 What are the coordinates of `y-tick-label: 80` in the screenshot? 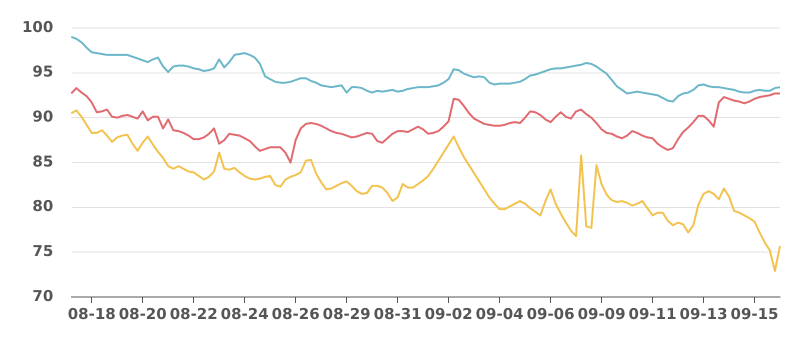 It's located at (43, 206).